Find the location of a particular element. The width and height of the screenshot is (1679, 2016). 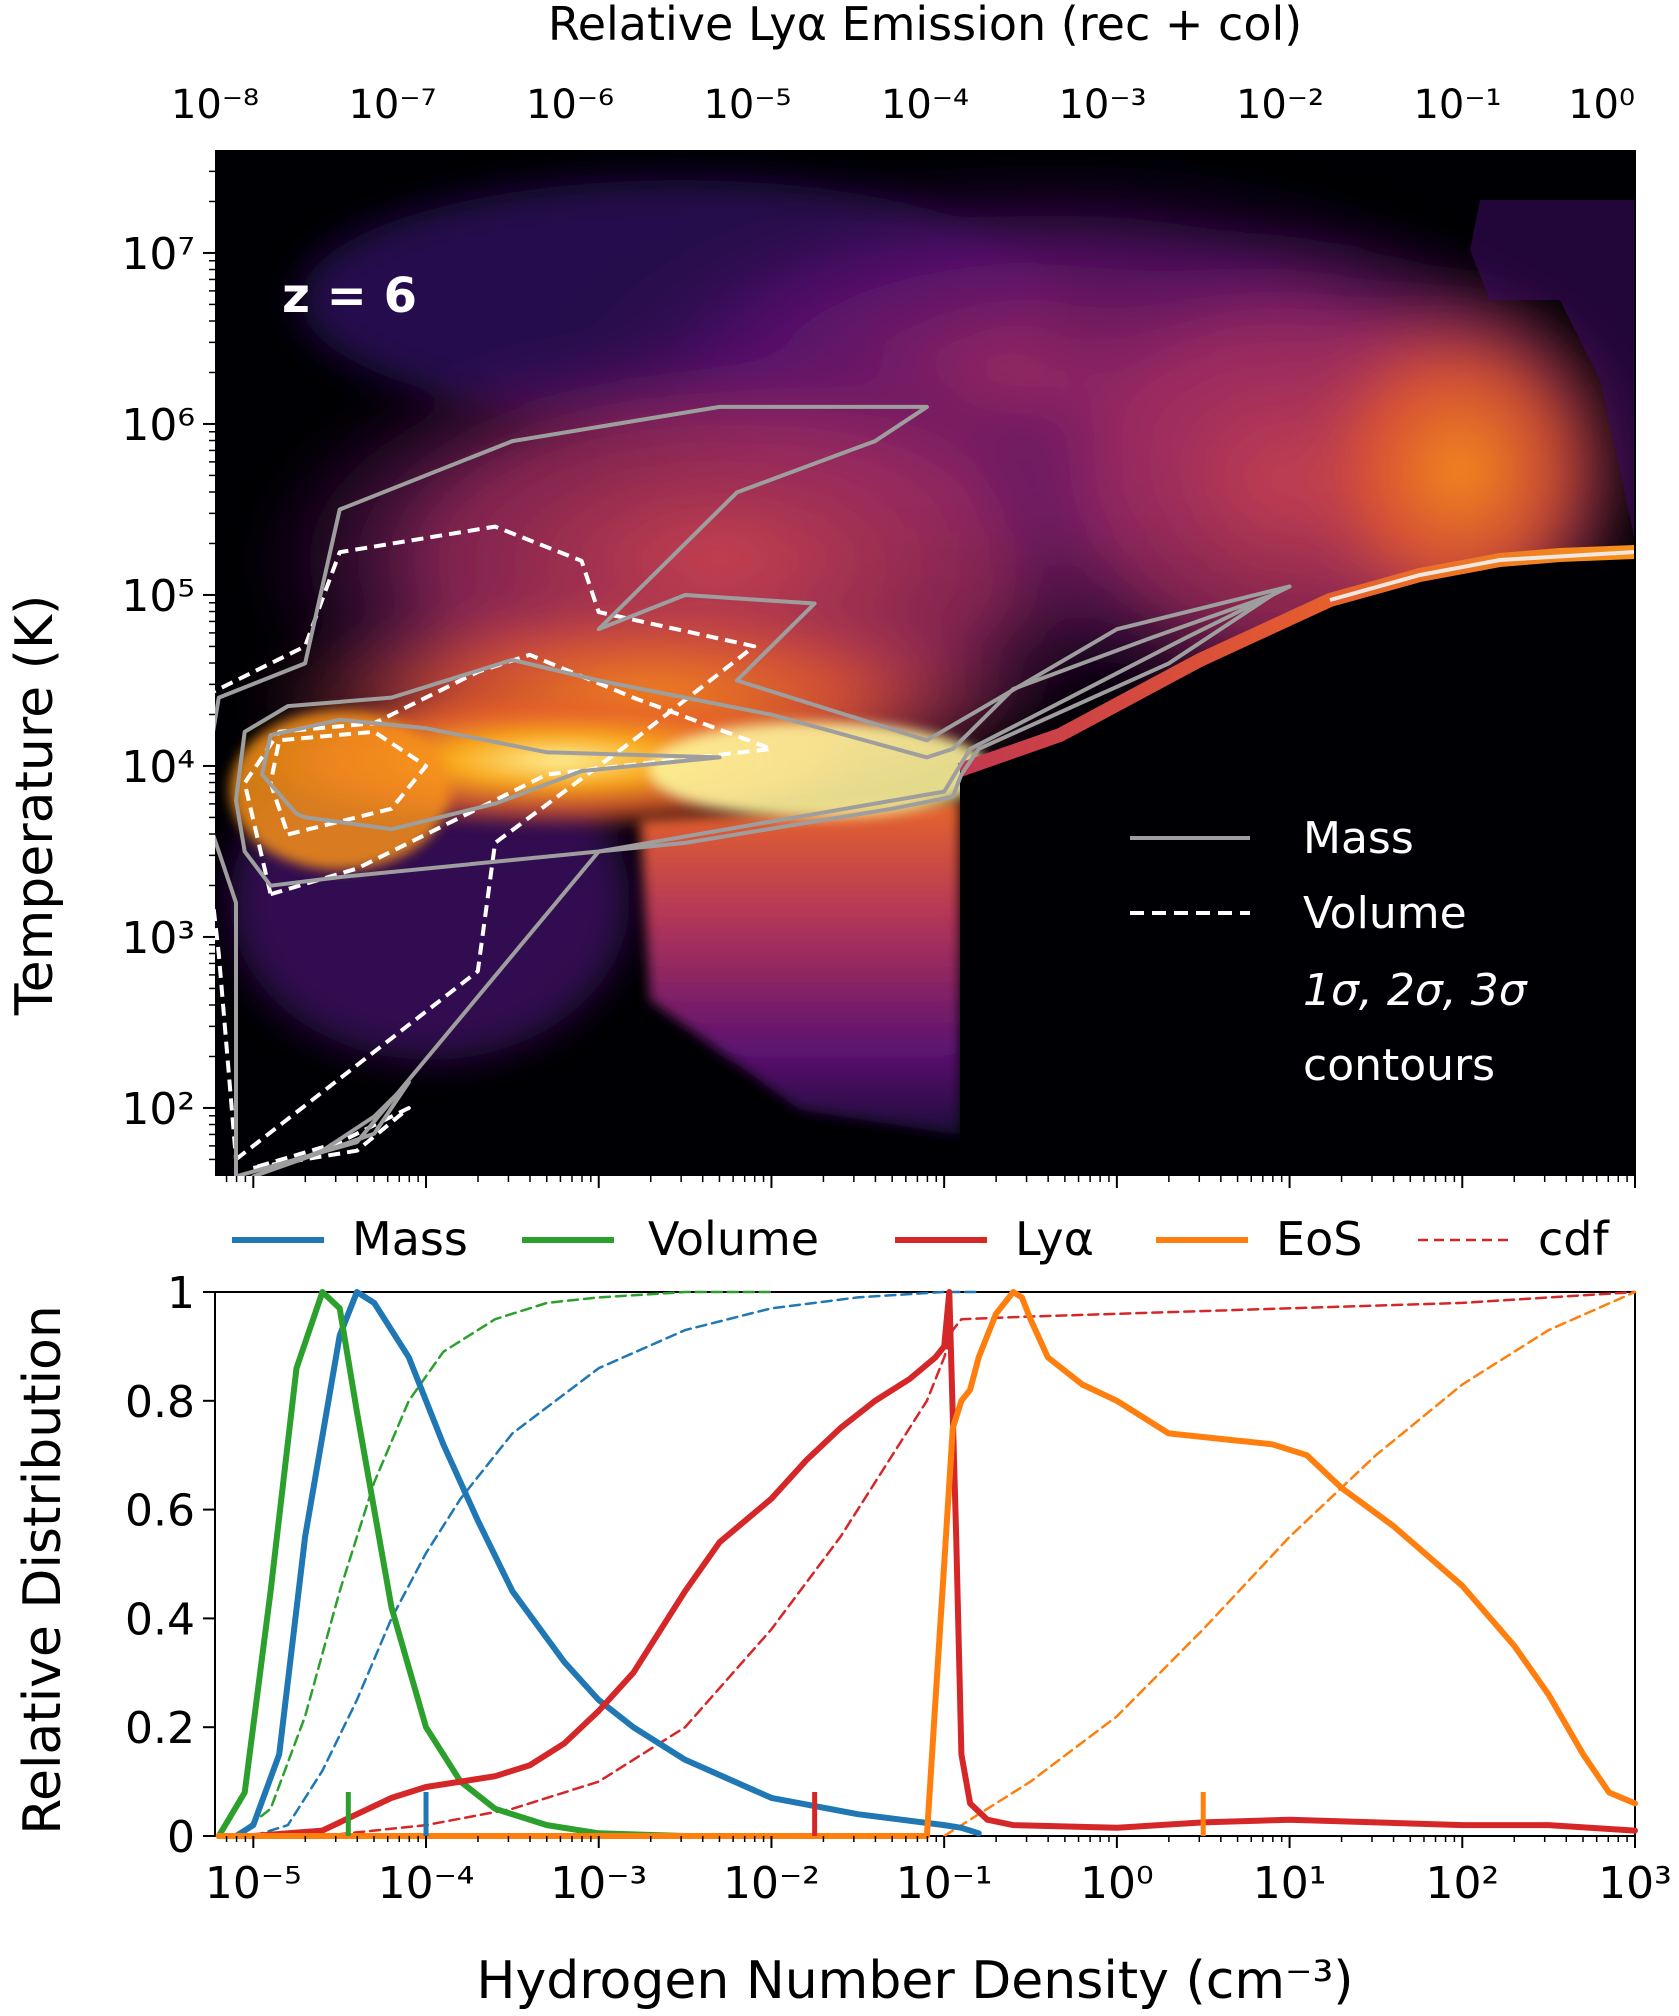

mass-contour-3sigma is located at coordinates (331, 1128).